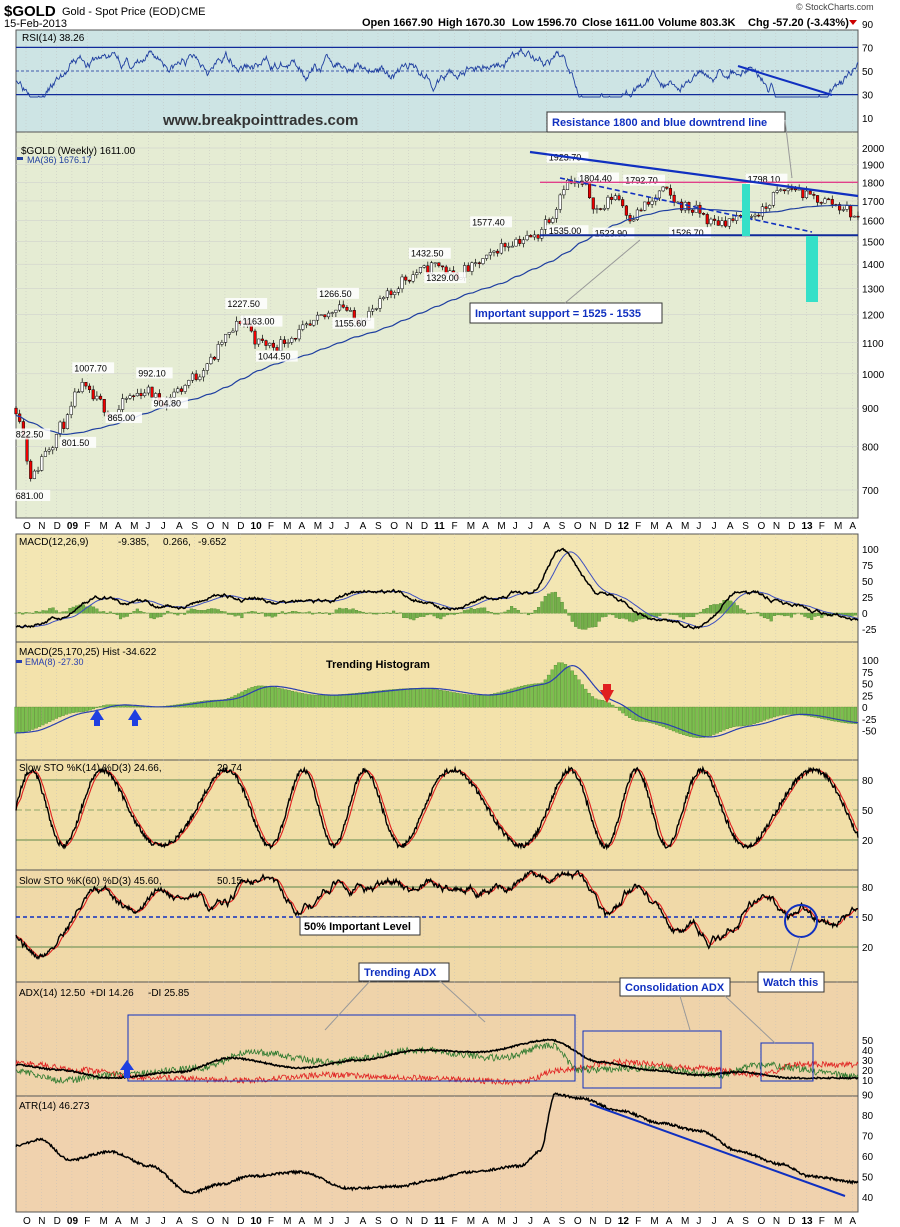  Describe the element at coordinates (791, 982) in the screenshot. I see `watch-callout-box` at that location.